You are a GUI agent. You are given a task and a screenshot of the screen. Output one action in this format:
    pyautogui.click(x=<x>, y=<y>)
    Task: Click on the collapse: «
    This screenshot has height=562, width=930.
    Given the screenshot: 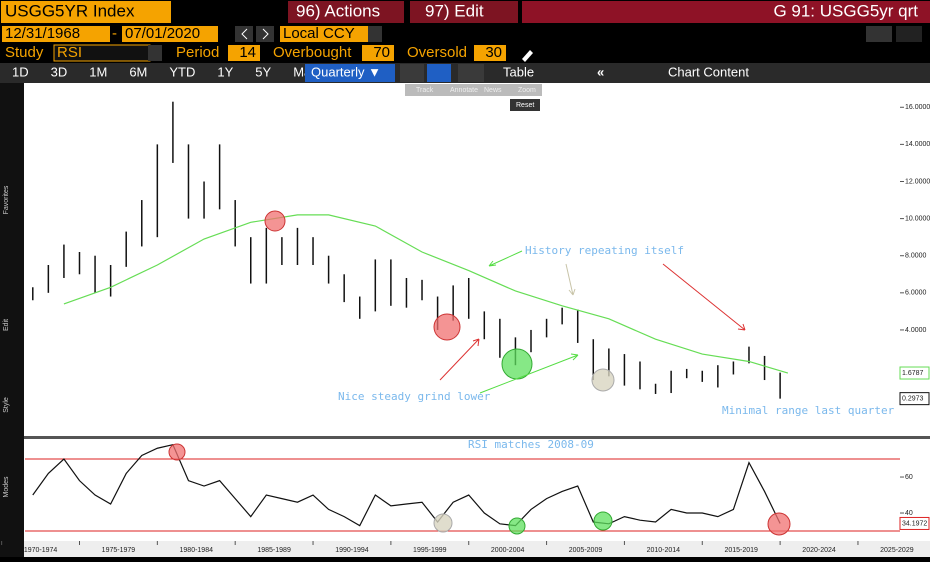 What is the action you would take?
    pyautogui.click(x=600, y=71)
    